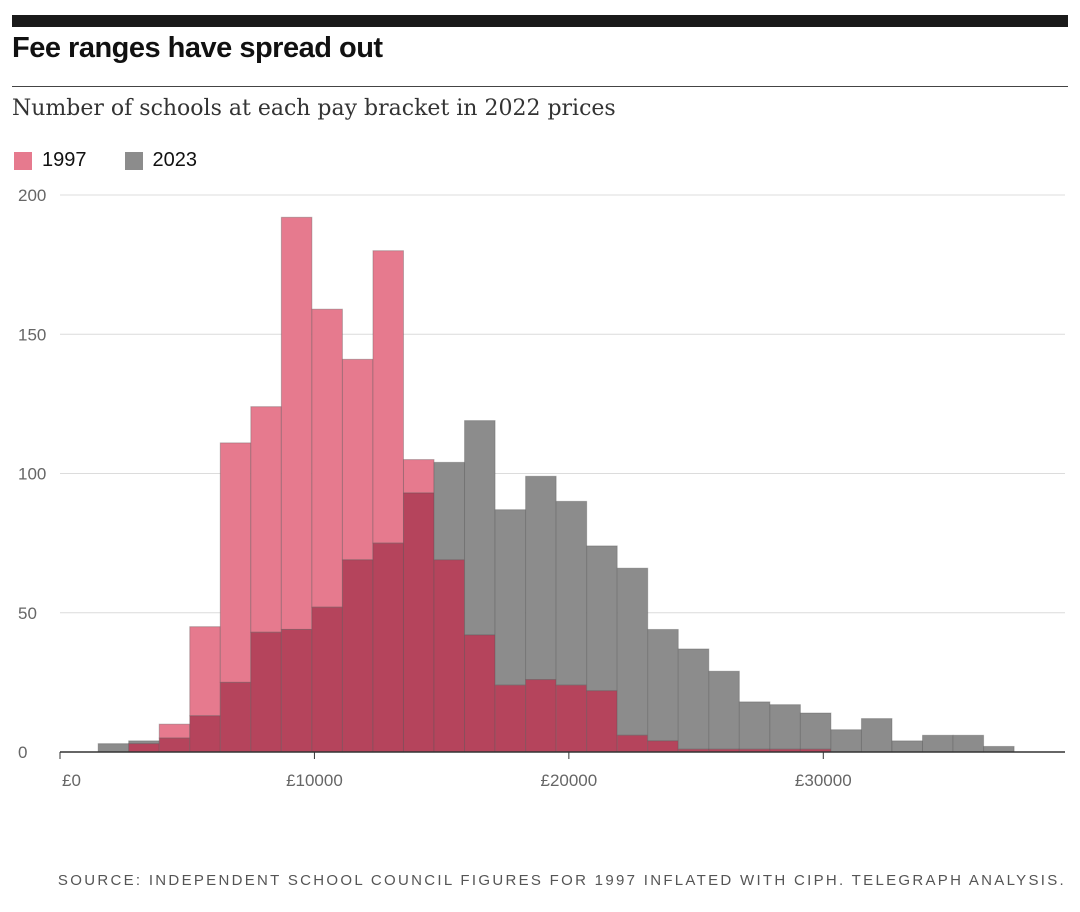 The height and width of the screenshot is (912, 1080). Describe the element at coordinates (27, 613) in the screenshot. I see `y-tick-label: 50` at that location.